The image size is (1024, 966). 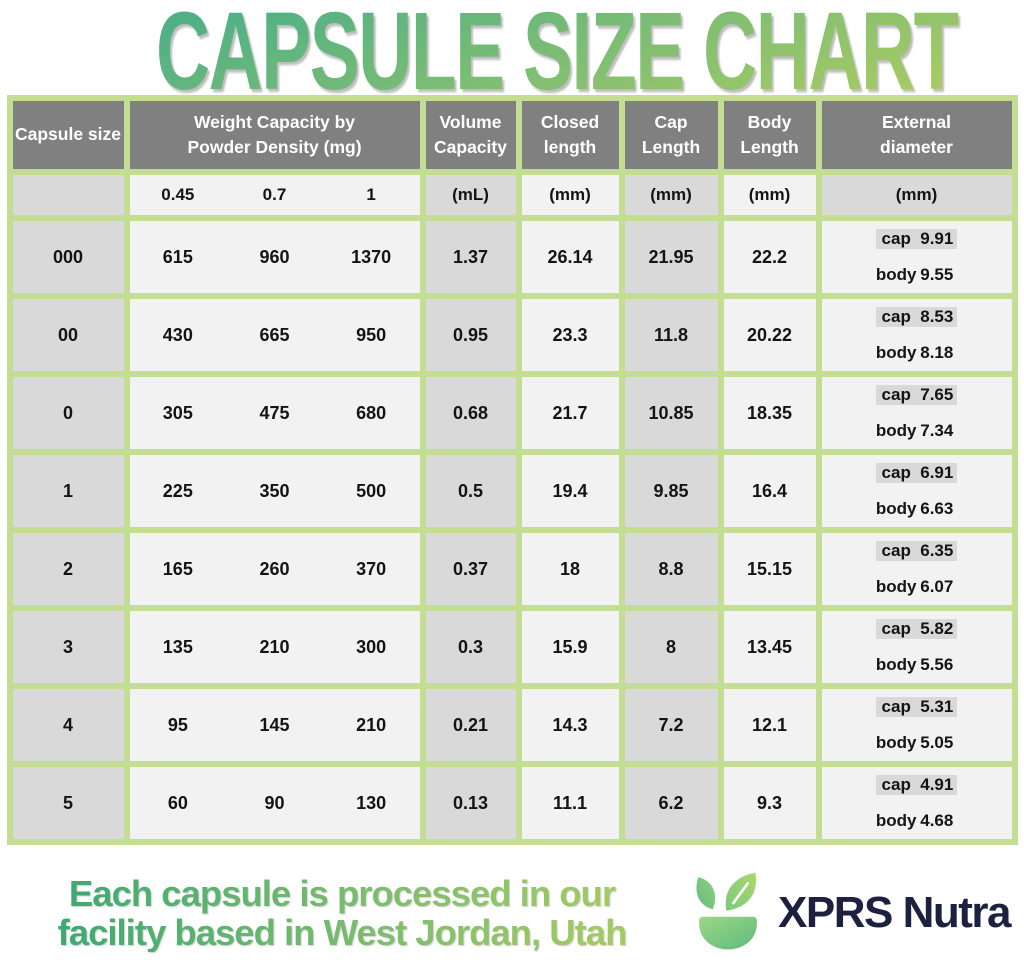 I want to click on header-capsule-size: Capsule size, so click(x=68, y=135).